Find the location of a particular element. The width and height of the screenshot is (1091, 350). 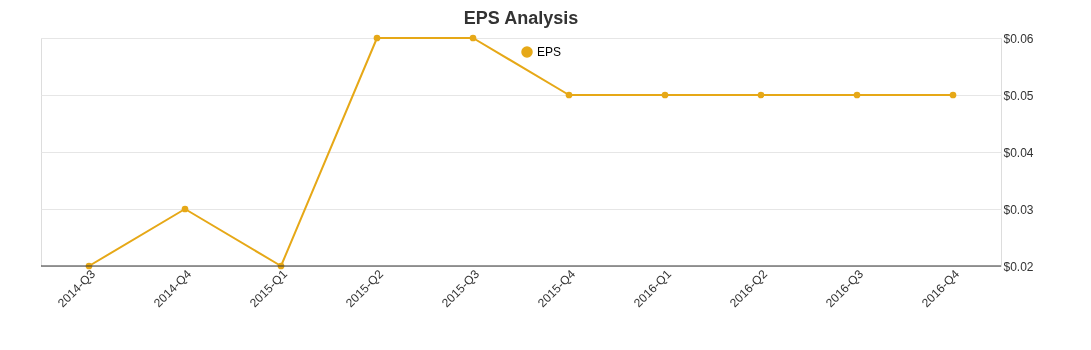

chart-title: EPS Analysis is located at coordinates (521, 18).